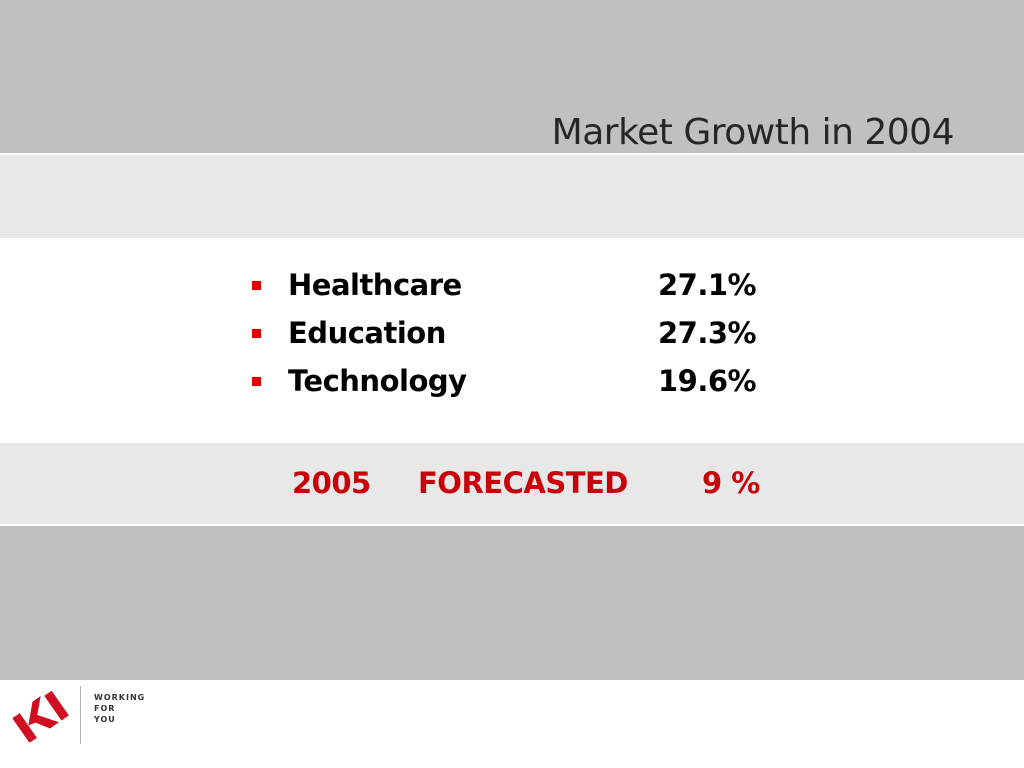 The image size is (1024, 768). What do you see at coordinates (377, 381) in the screenshot?
I see `bullet-label: Technology` at bounding box center [377, 381].